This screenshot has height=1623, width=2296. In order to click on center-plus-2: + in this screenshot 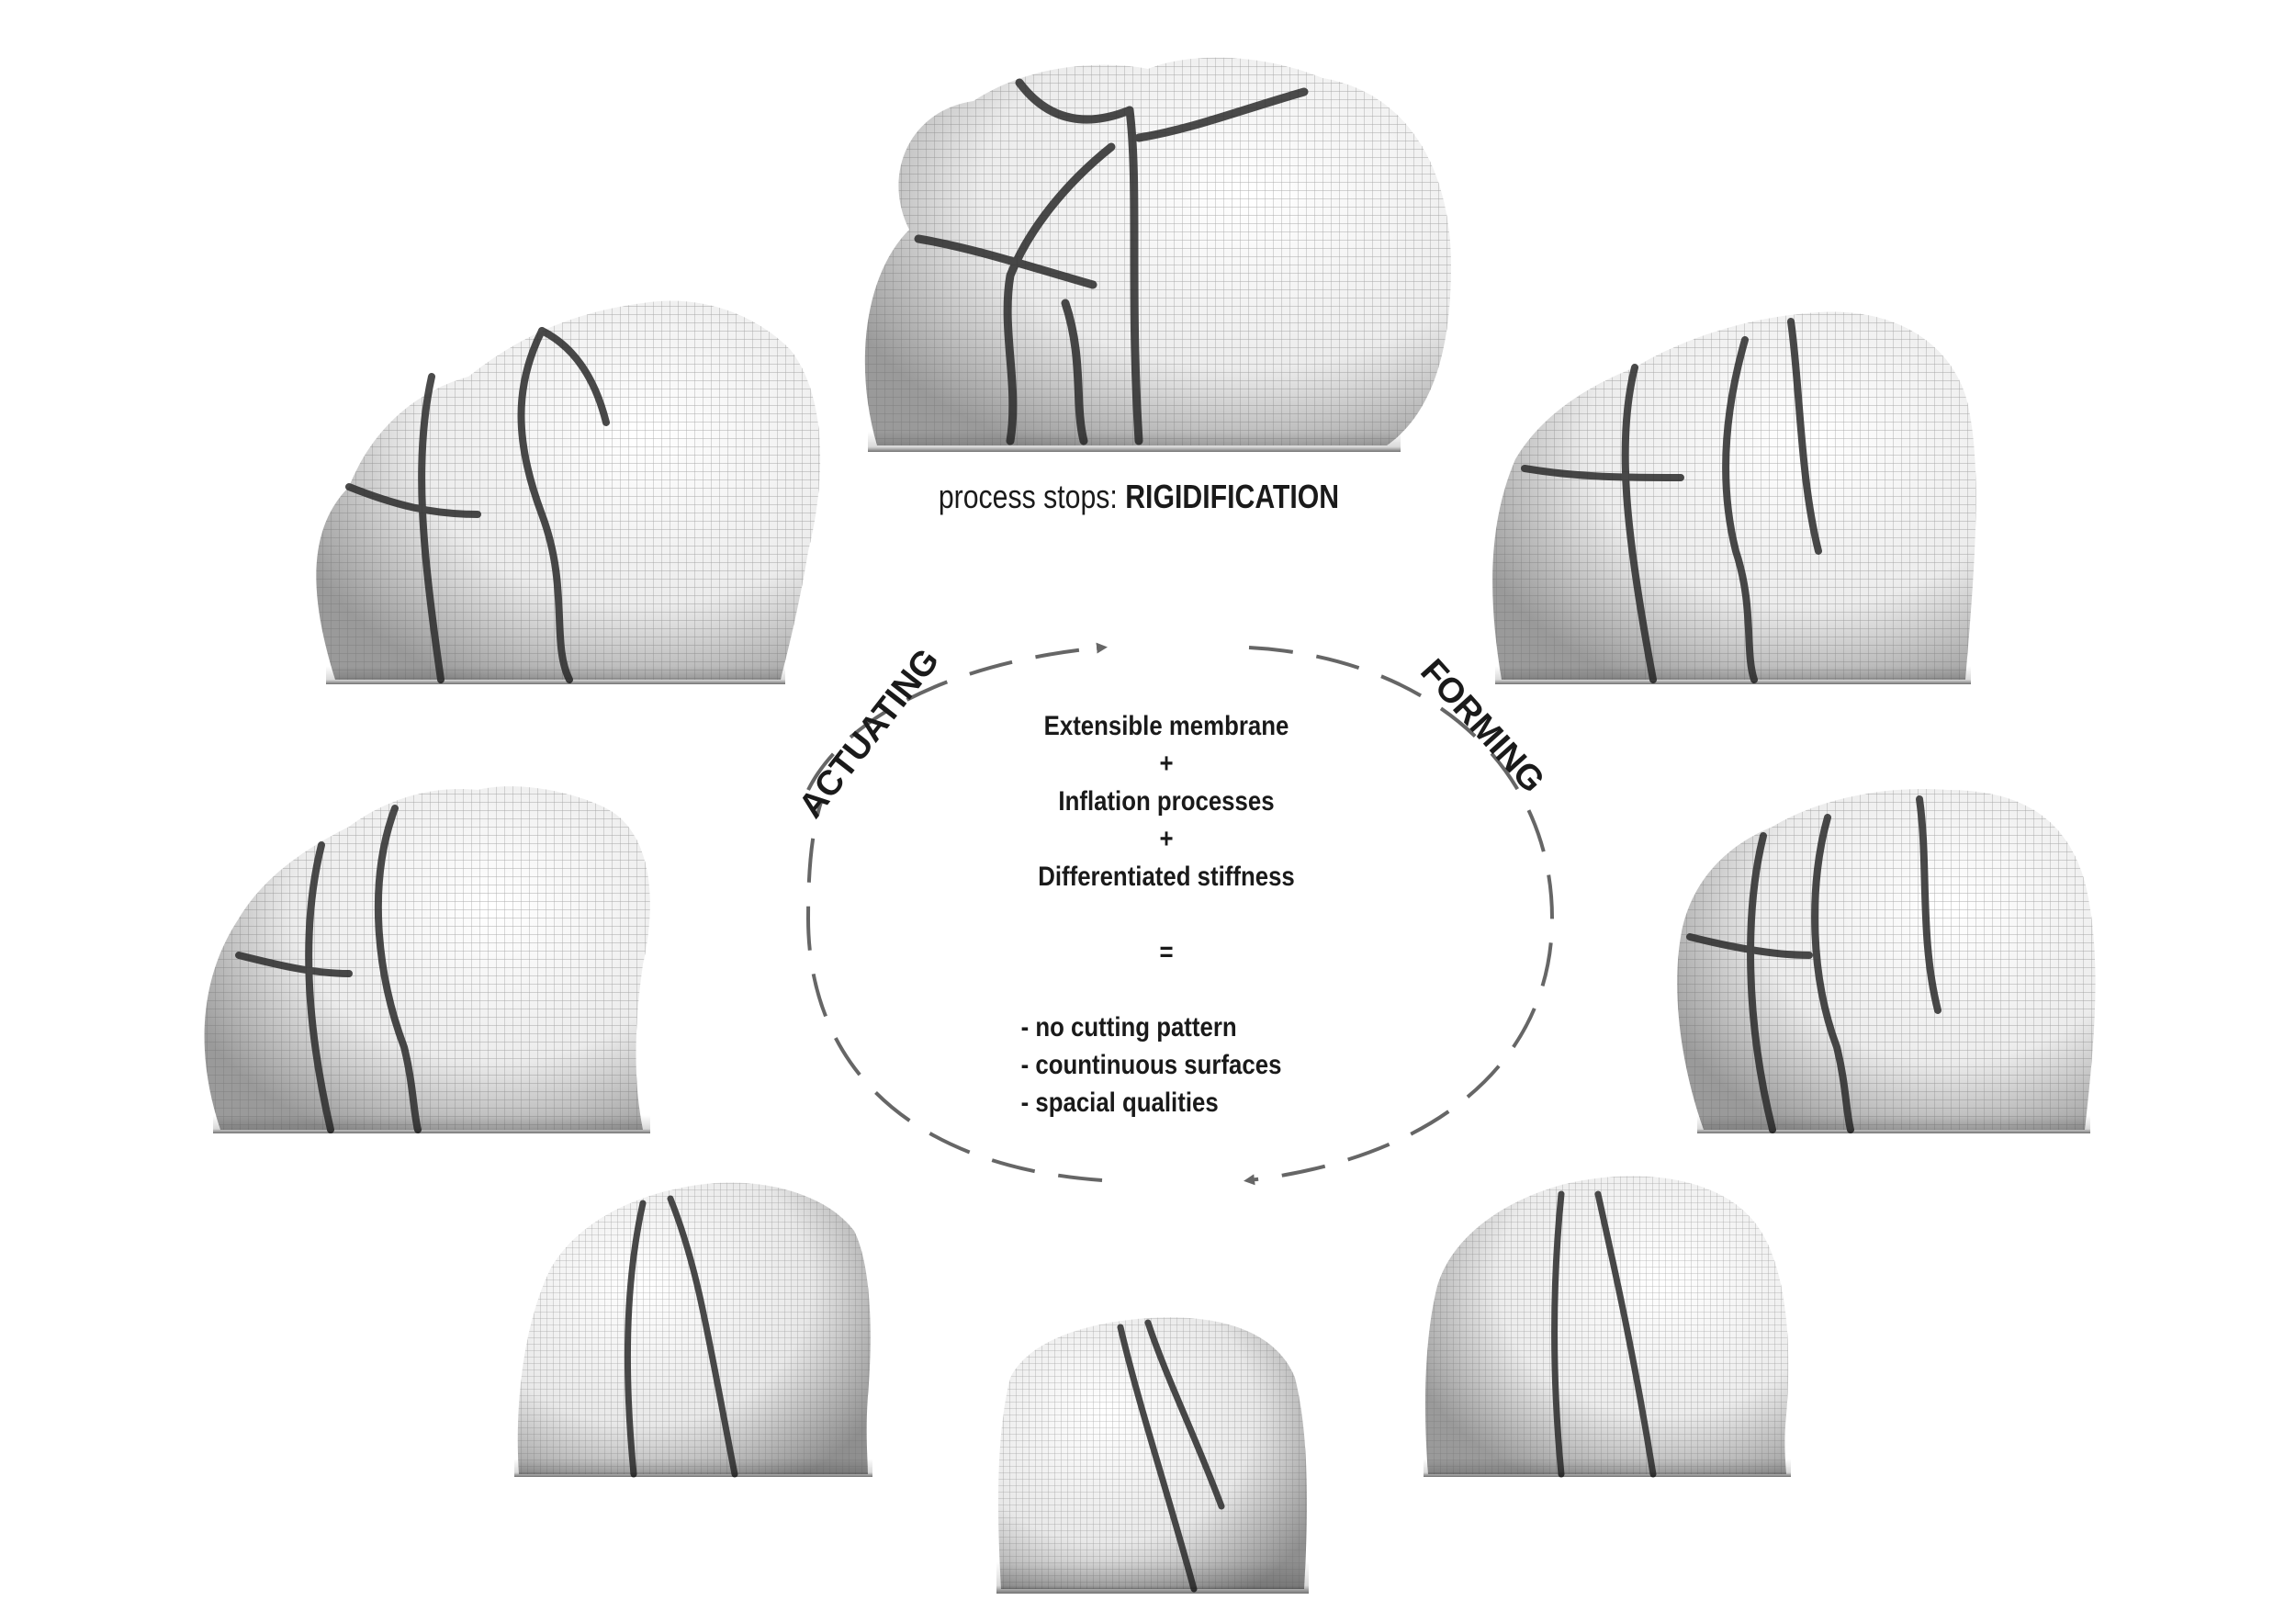, I will do `click(1166, 839)`.